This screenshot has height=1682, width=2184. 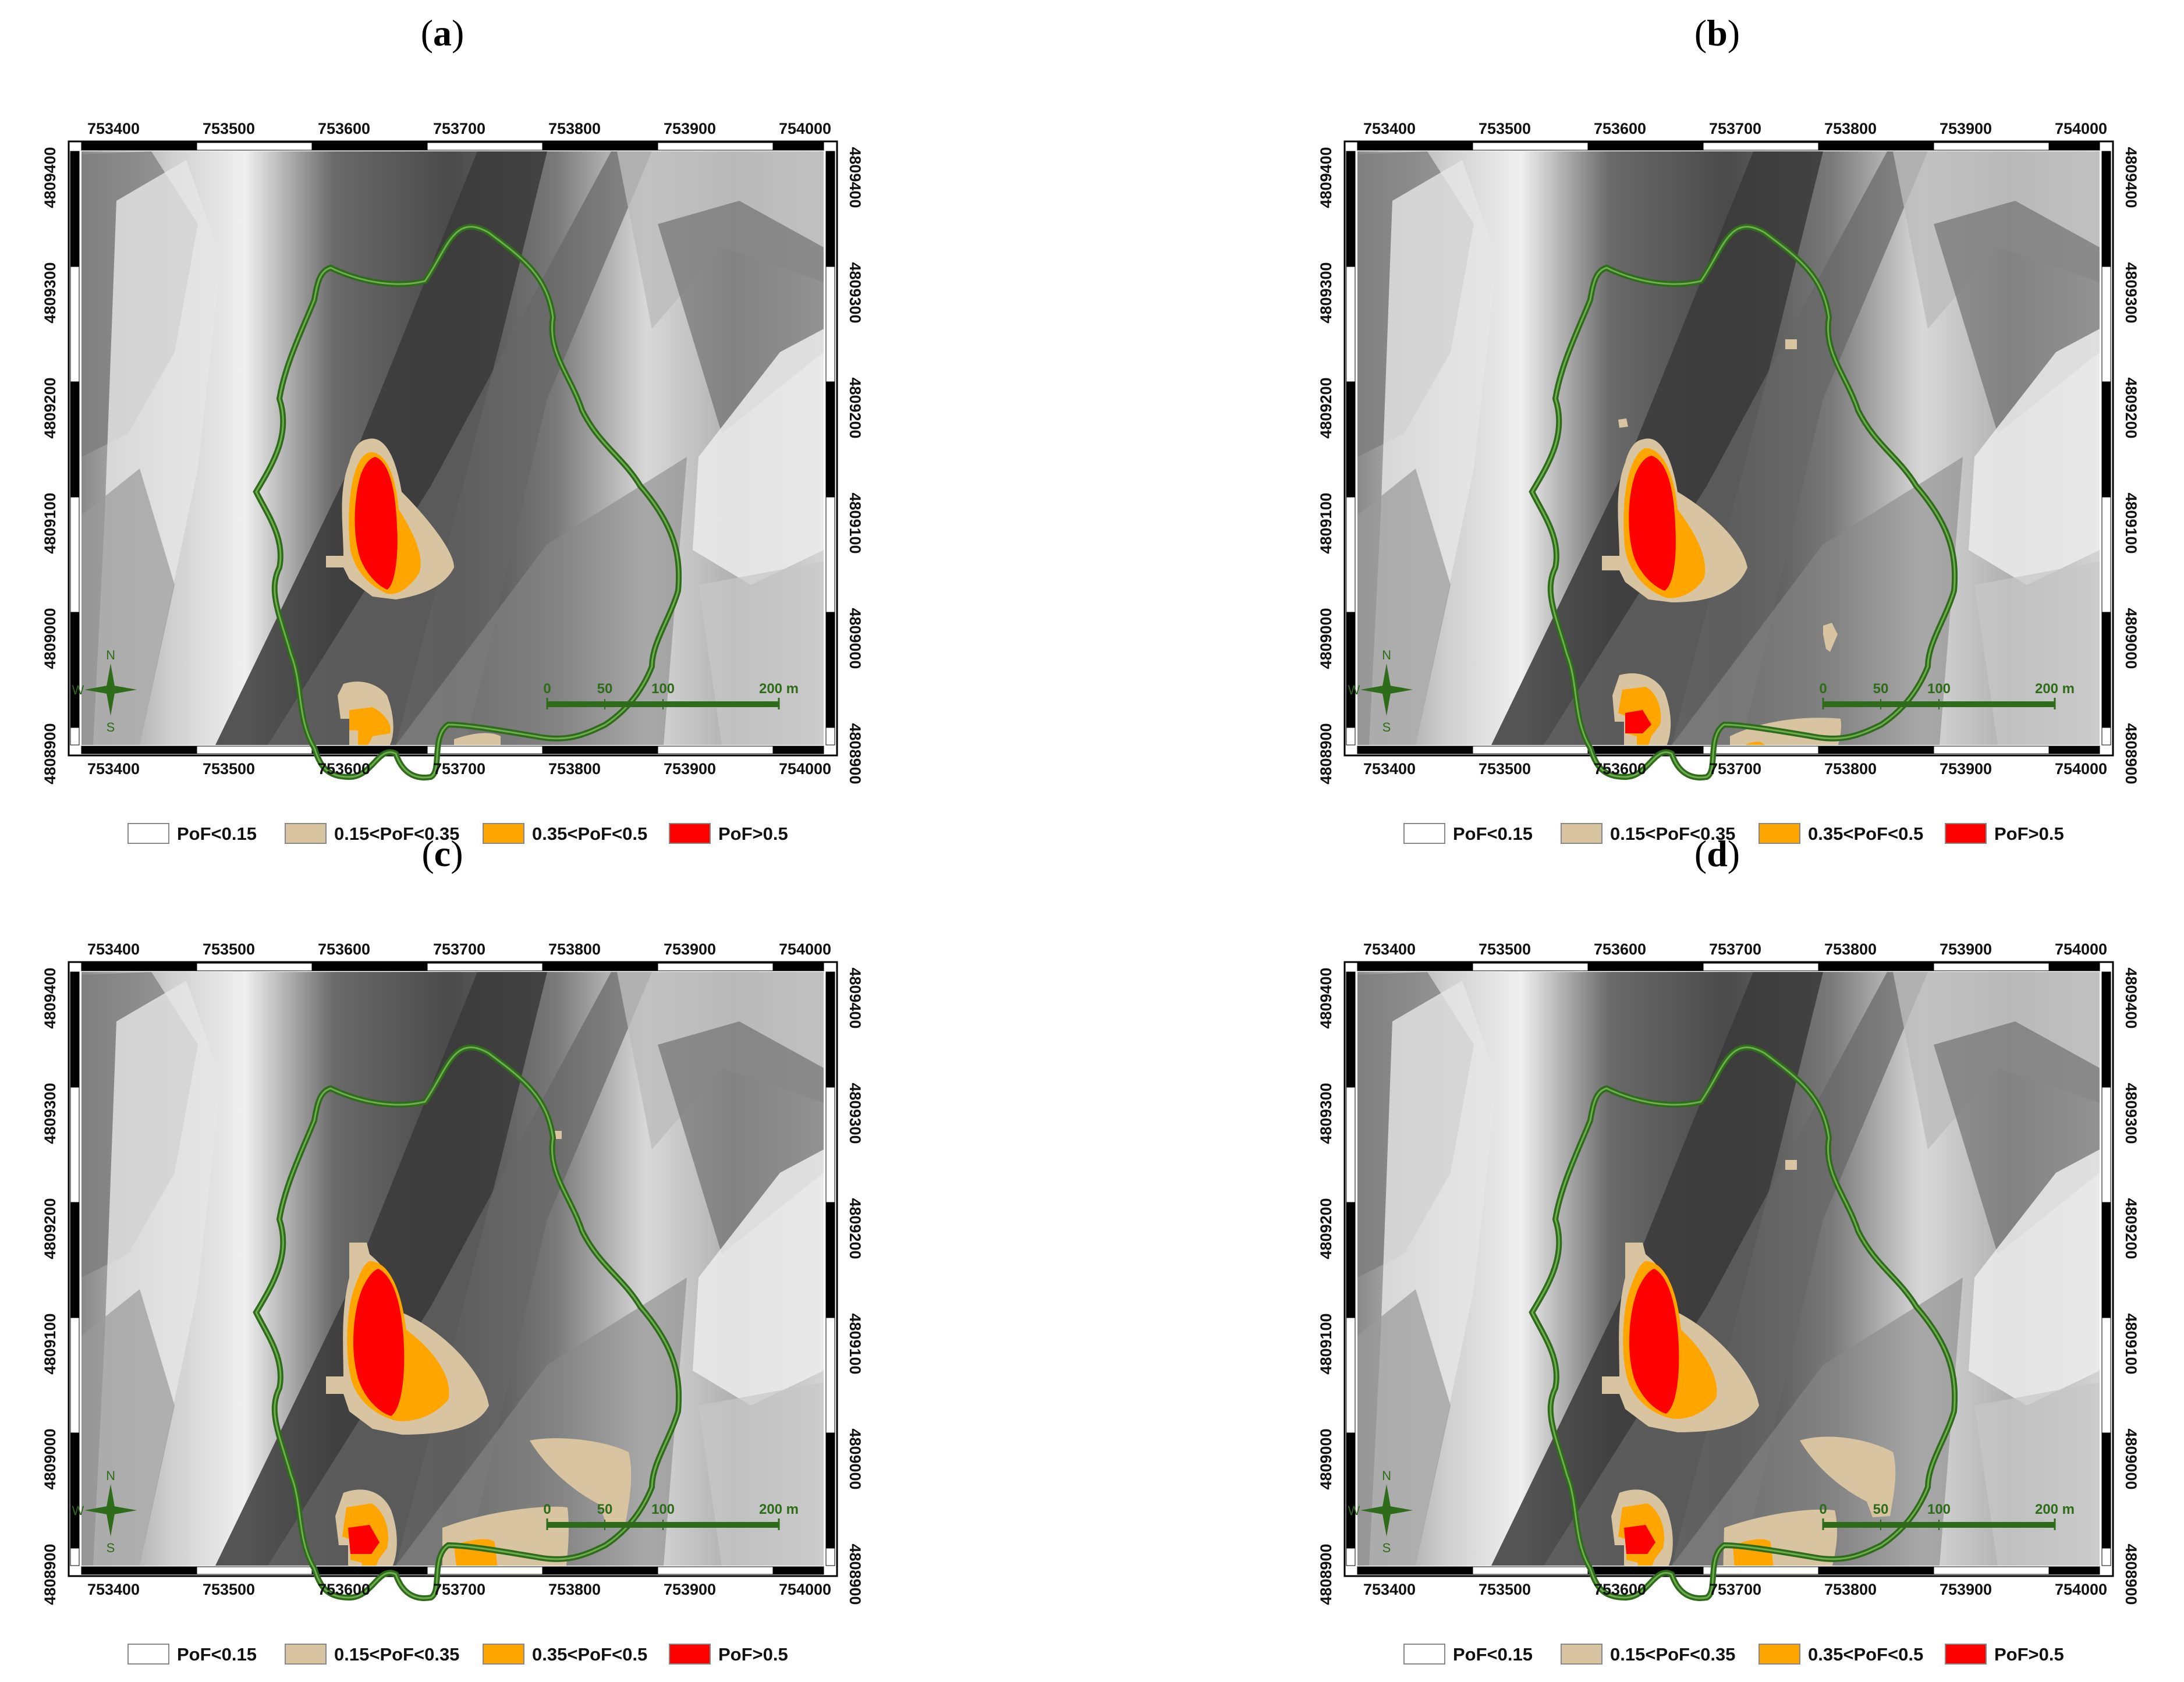 What do you see at coordinates (110, 1475) in the screenshot?
I see `compass-n: N` at bounding box center [110, 1475].